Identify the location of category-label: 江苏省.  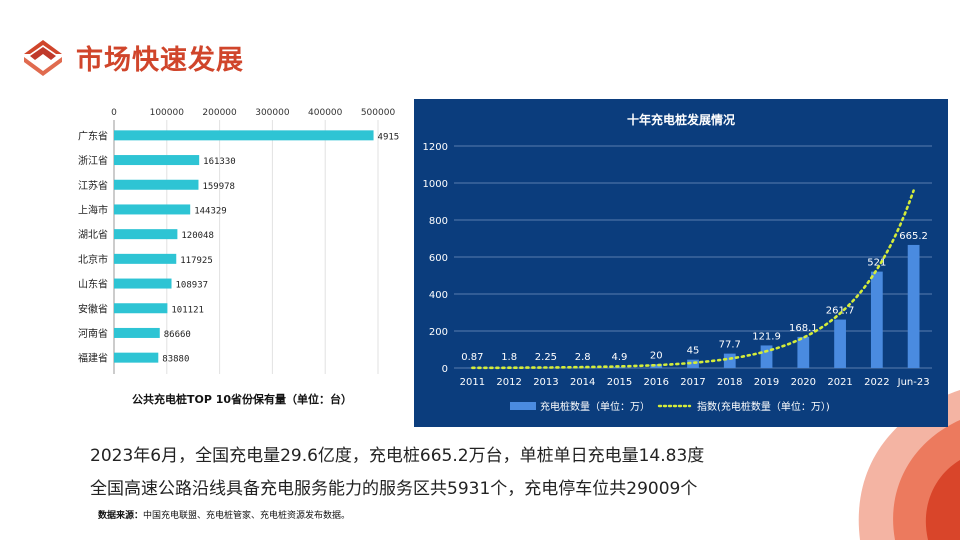
(93, 185).